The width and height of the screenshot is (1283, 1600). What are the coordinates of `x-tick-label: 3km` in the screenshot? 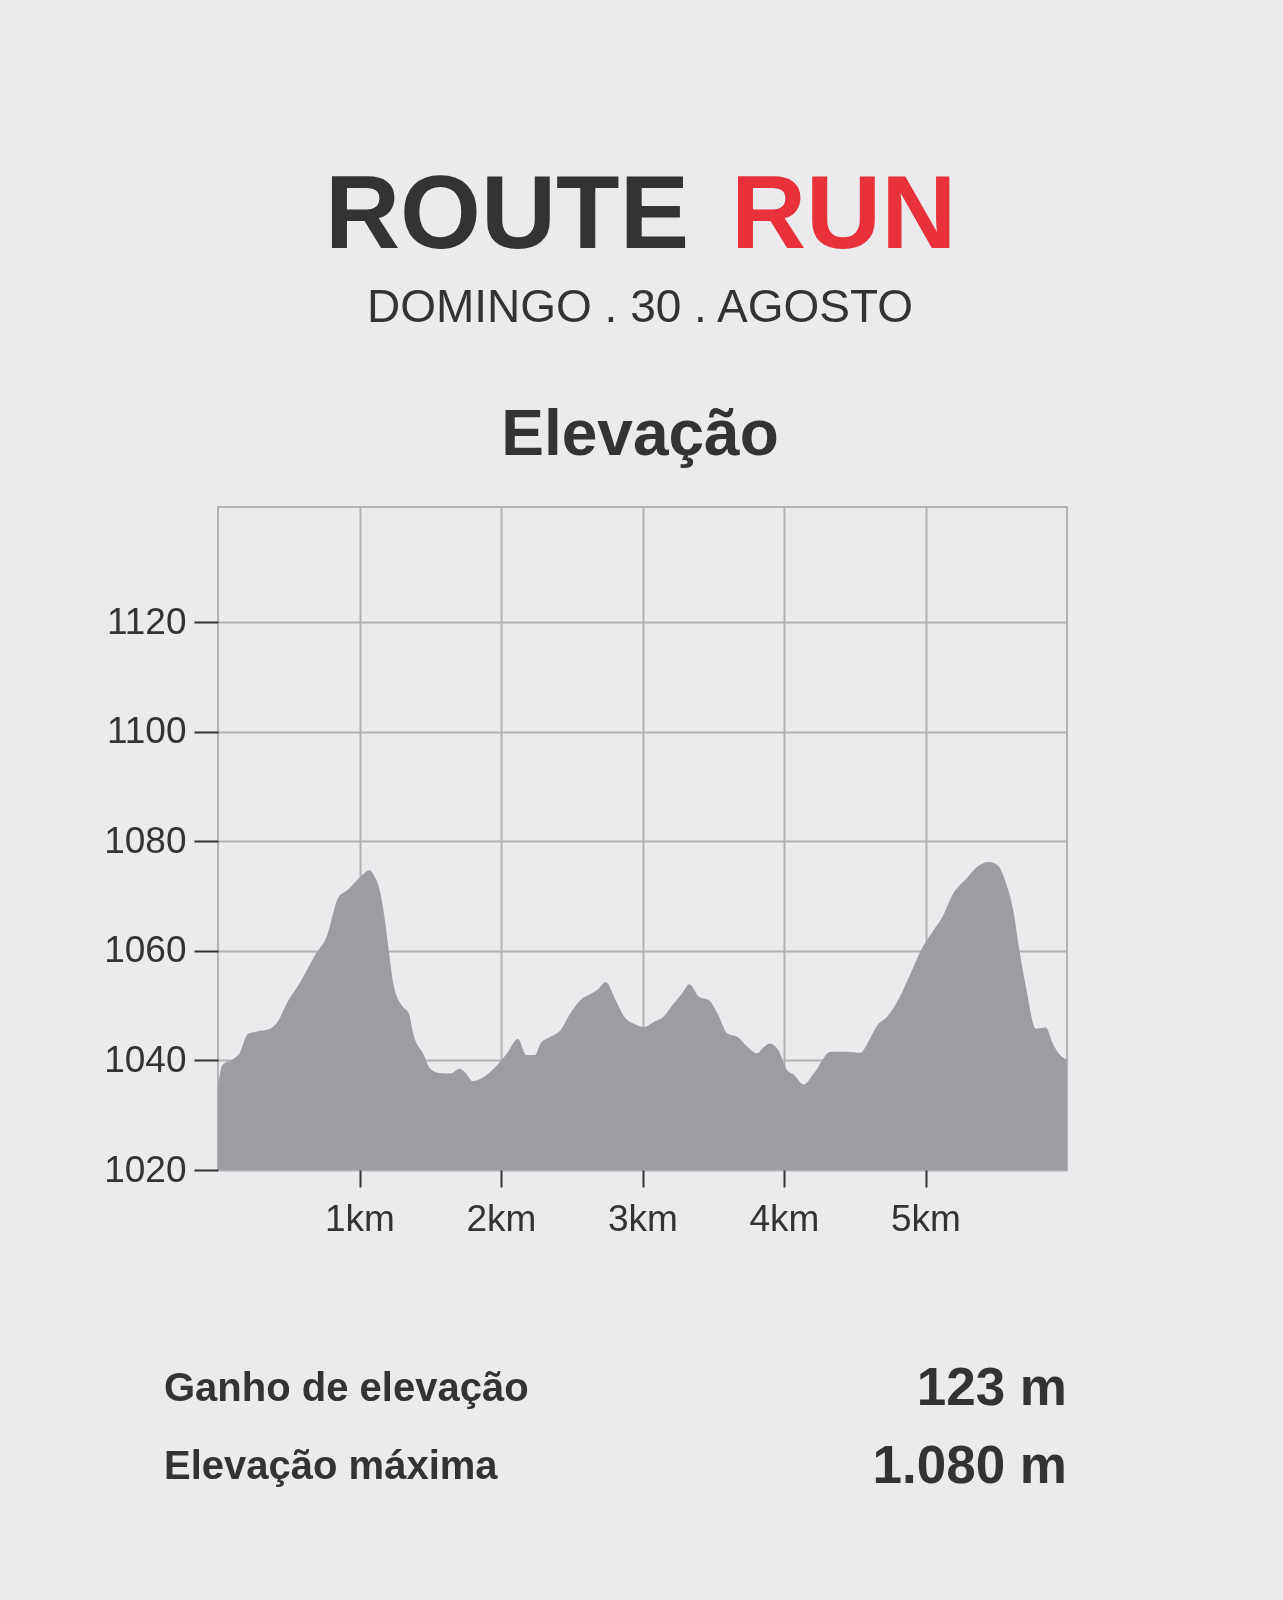 It's located at (643, 1218).